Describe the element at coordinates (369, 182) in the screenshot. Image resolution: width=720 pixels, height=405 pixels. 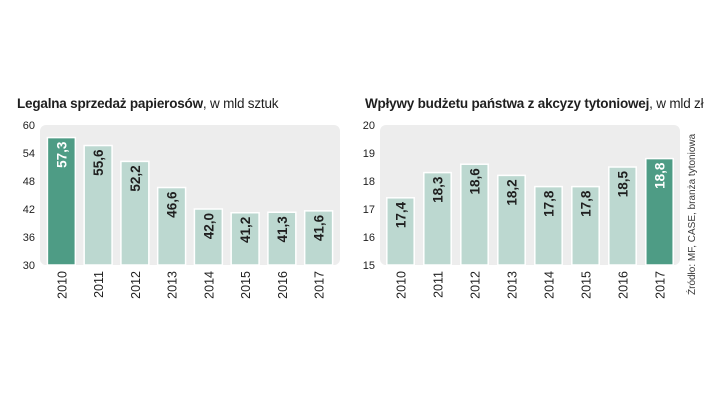
I see `y-tick-label: 18` at that location.